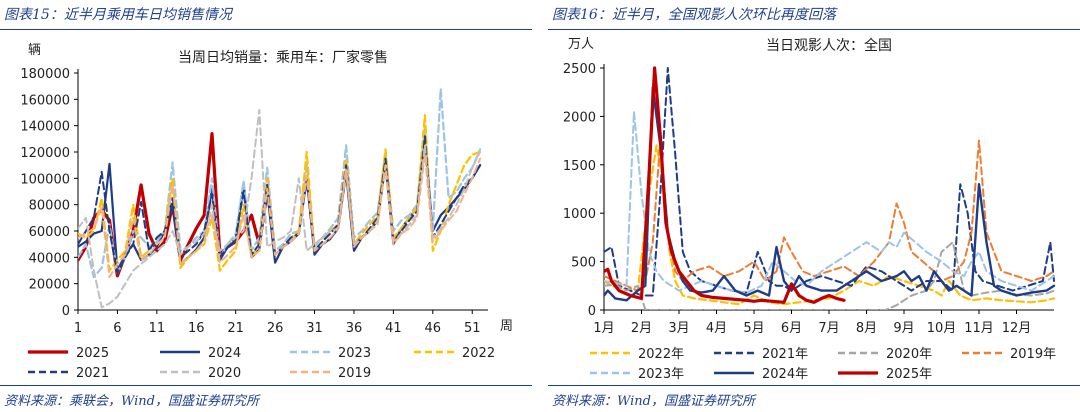 This screenshot has height=412, width=1080. What do you see at coordinates (694, 15) in the screenshot?
I see `right-panel-title: 图表16：近半月，全国观影人次环比再度回落` at bounding box center [694, 15].